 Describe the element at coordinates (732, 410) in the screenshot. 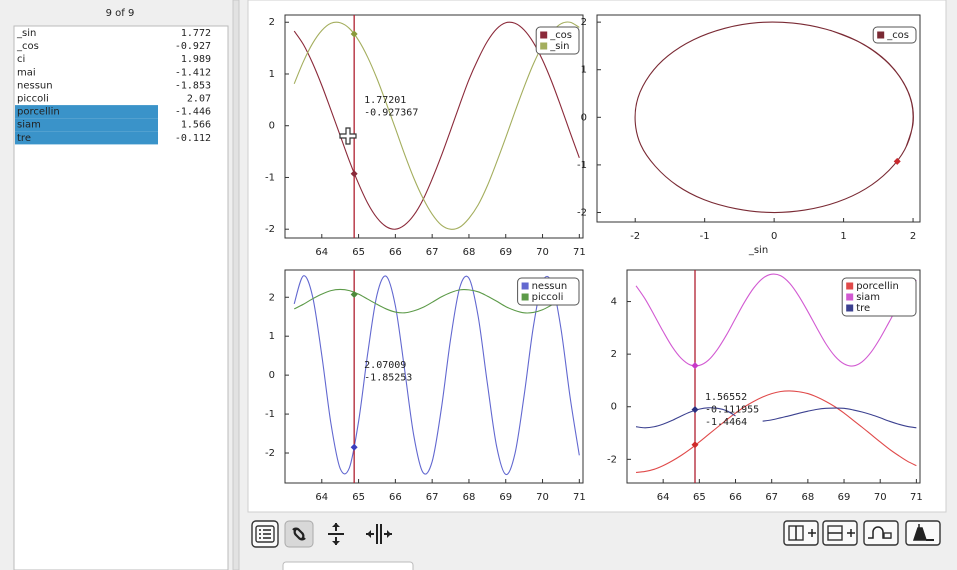

I see `cursor-value: -0.111955` at that location.